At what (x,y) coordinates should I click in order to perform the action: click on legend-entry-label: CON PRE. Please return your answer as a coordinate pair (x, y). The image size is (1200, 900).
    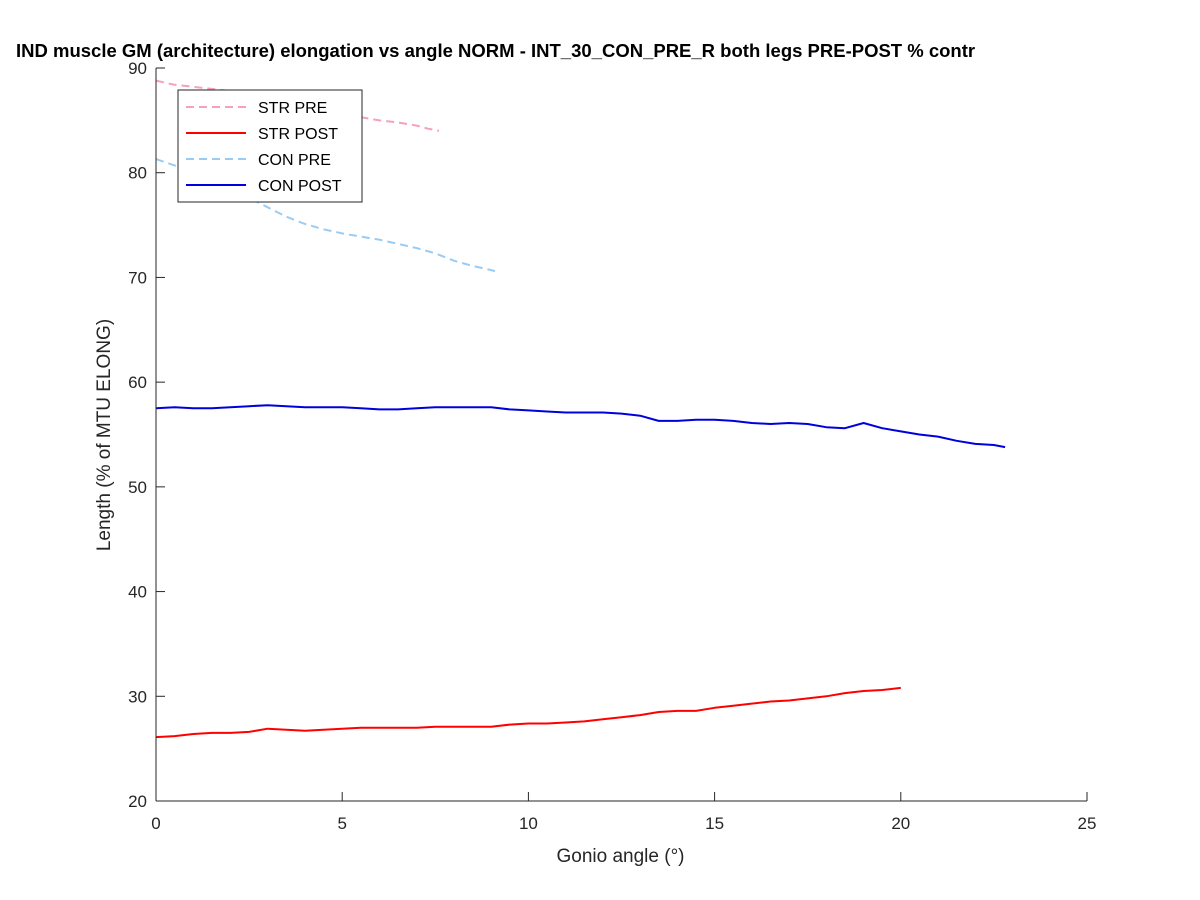
    Looking at the image, I should click on (294, 160).